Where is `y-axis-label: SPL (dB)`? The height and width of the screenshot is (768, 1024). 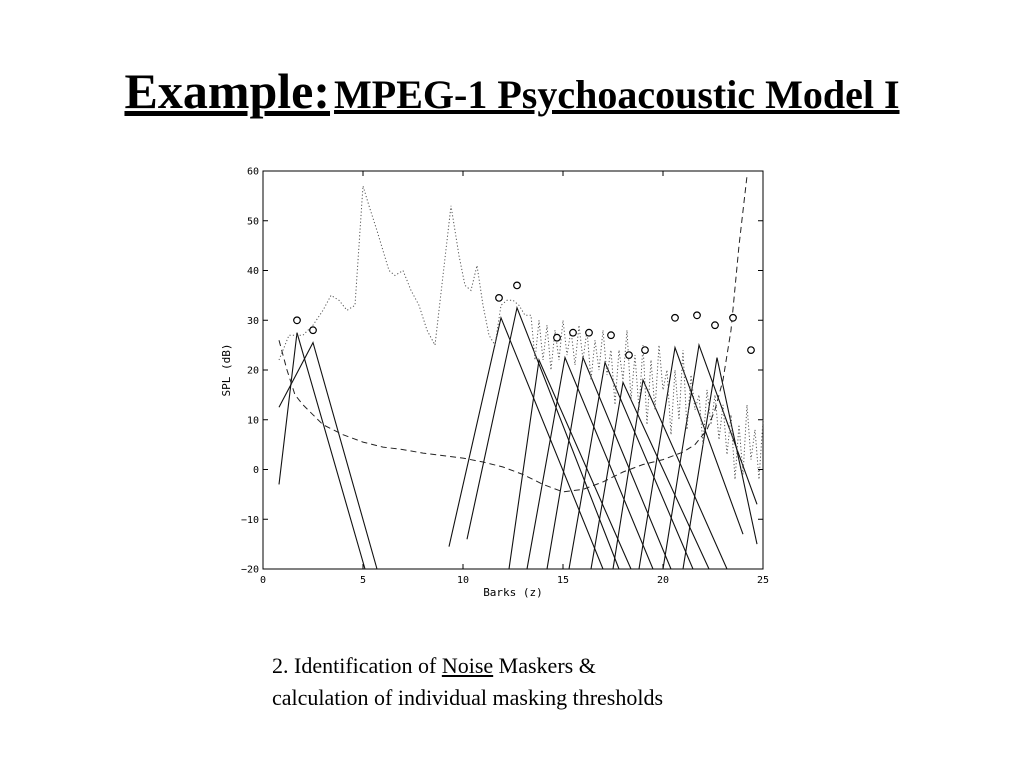
y-axis-label: SPL (dB) is located at coordinates (226, 370).